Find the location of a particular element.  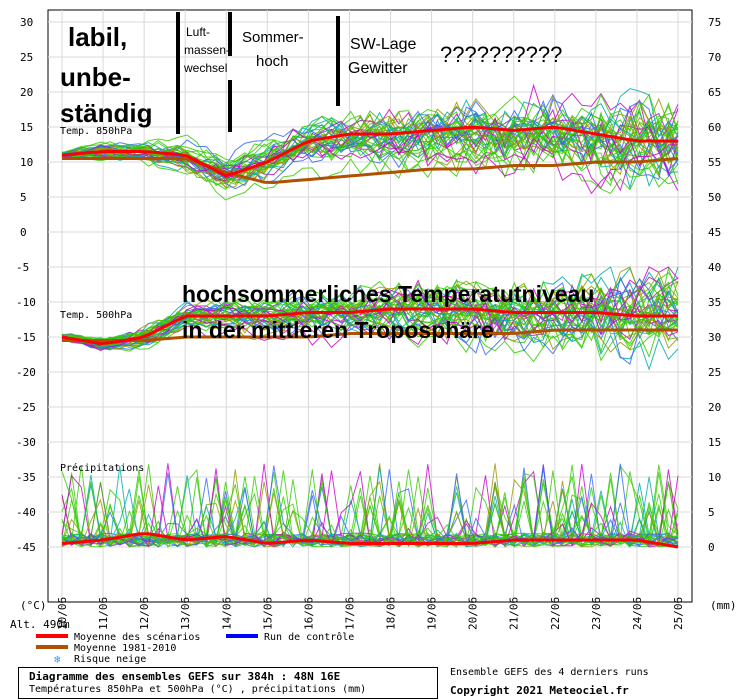

x-tick-label: 12/06 is located at coordinates (144, 613).